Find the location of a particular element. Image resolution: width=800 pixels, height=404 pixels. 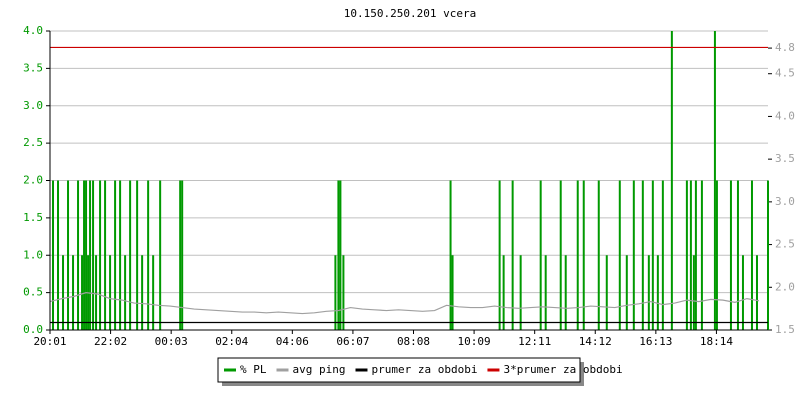

x-tick-label: 04:06 is located at coordinates (292, 341).